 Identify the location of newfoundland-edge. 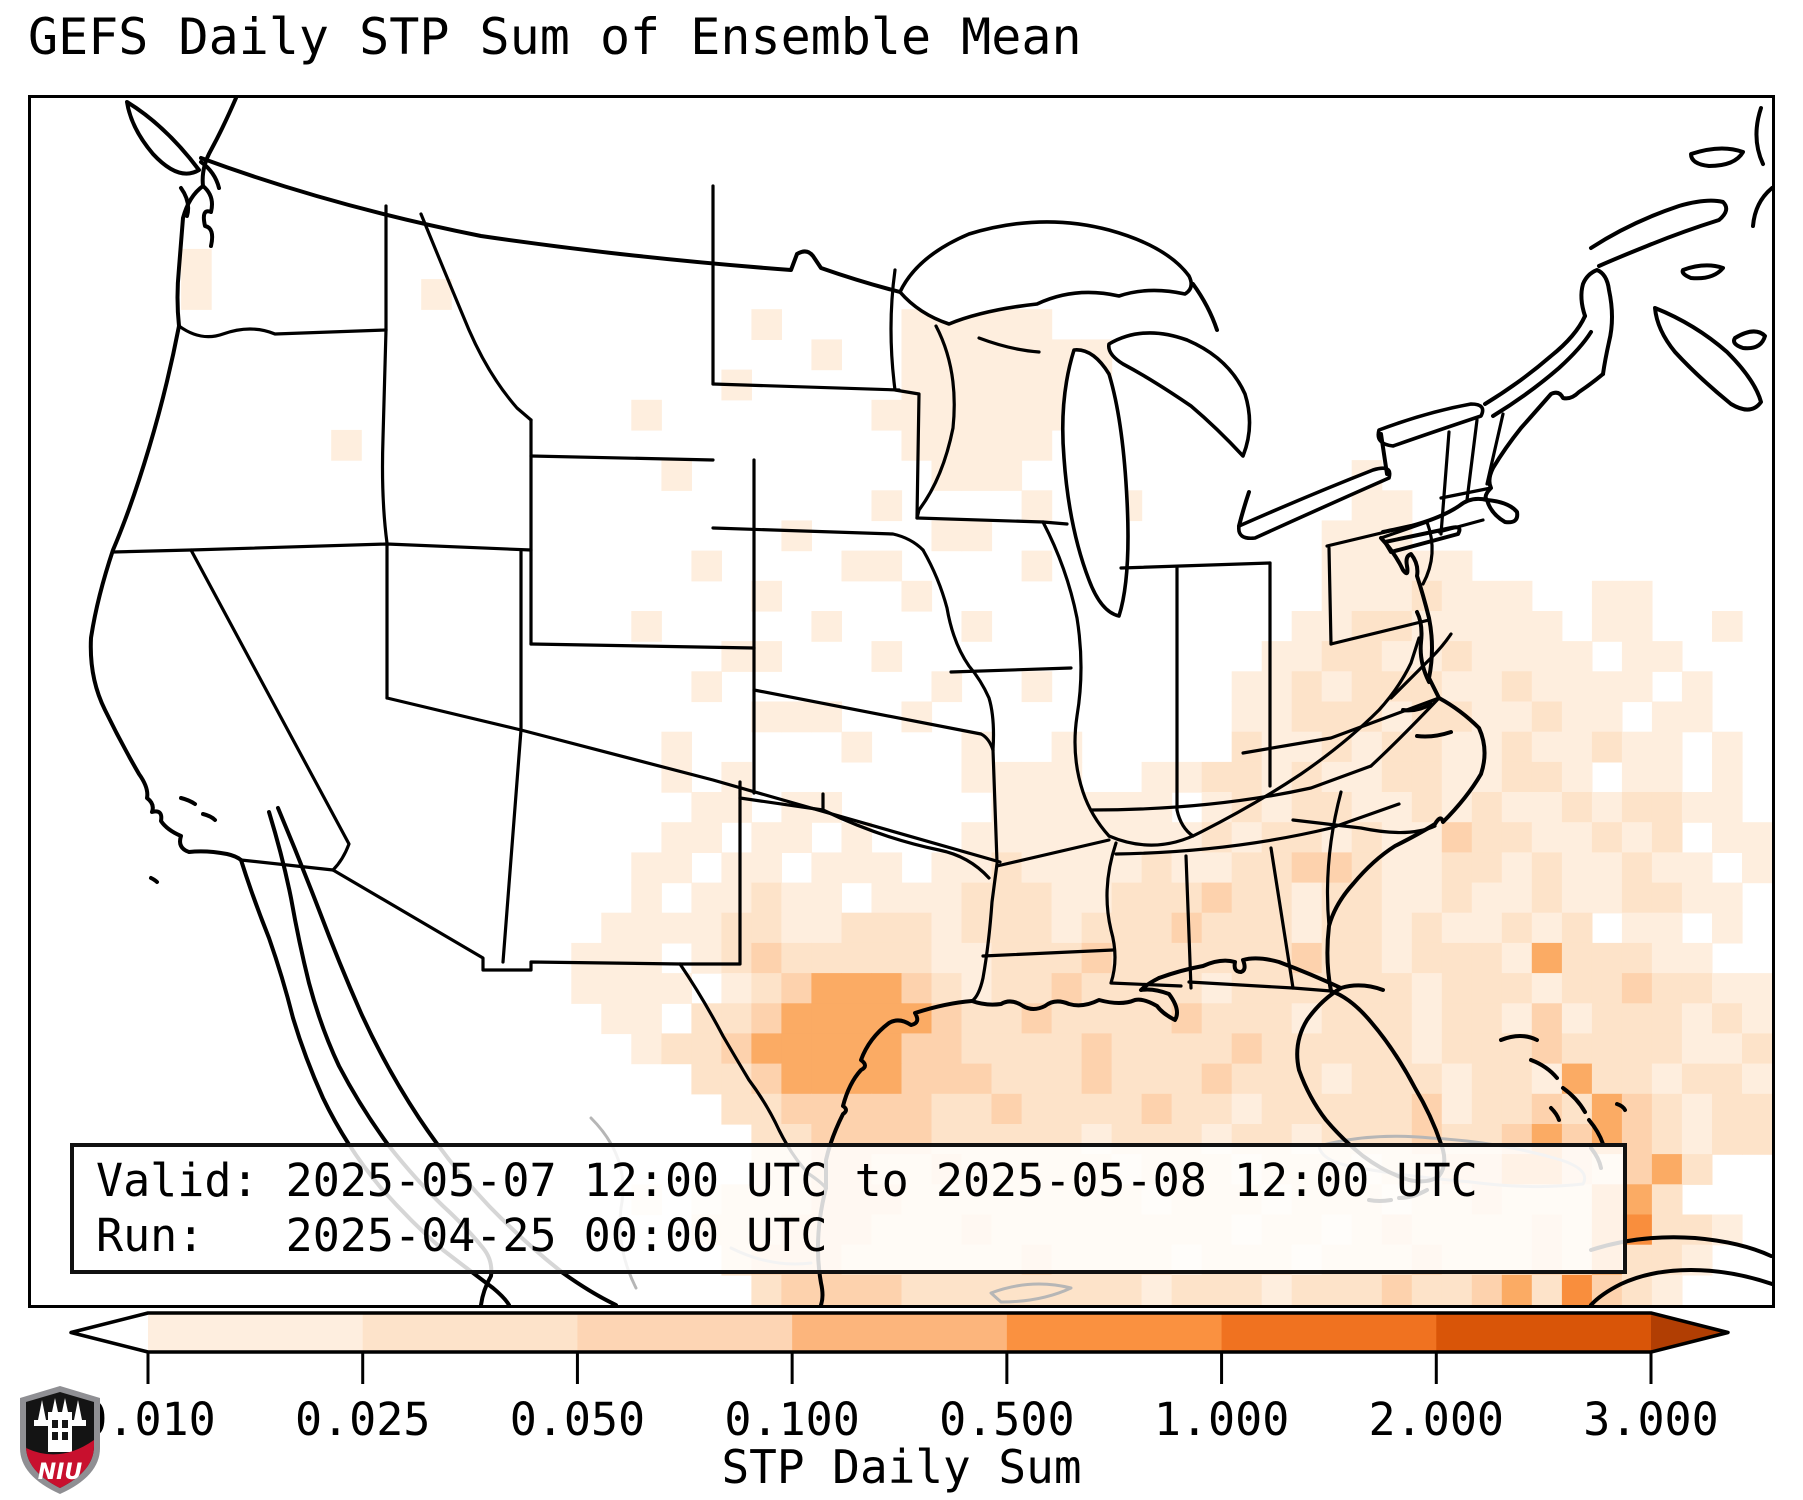
(1761, 167).